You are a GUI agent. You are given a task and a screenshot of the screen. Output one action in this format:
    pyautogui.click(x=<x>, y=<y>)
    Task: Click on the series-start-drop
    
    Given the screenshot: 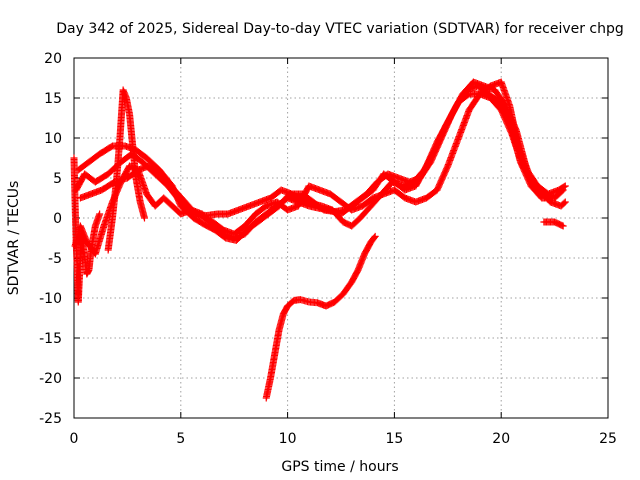 What is the action you would take?
    pyautogui.click(x=87, y=230)
    